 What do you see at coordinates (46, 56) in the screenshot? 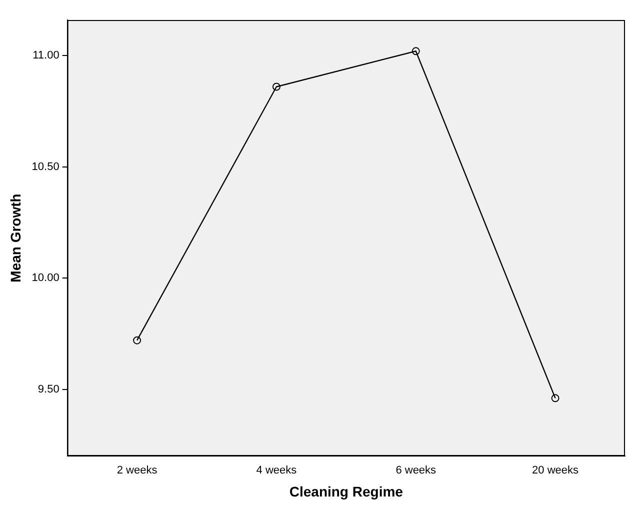
I see `y-tick-label: 11.00` at bounding box center [46, 56].